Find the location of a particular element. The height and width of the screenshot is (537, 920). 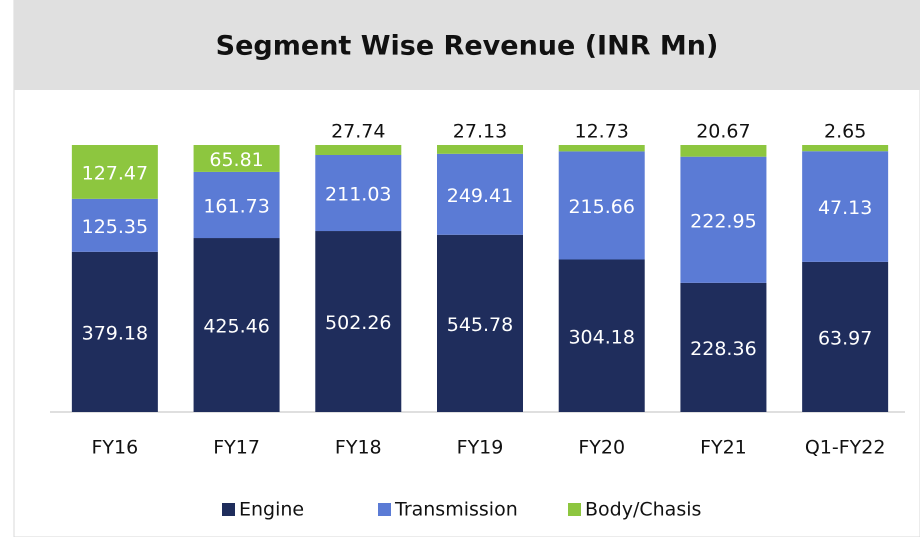

legend-label: Transmission is located at coordinates (456, 510).